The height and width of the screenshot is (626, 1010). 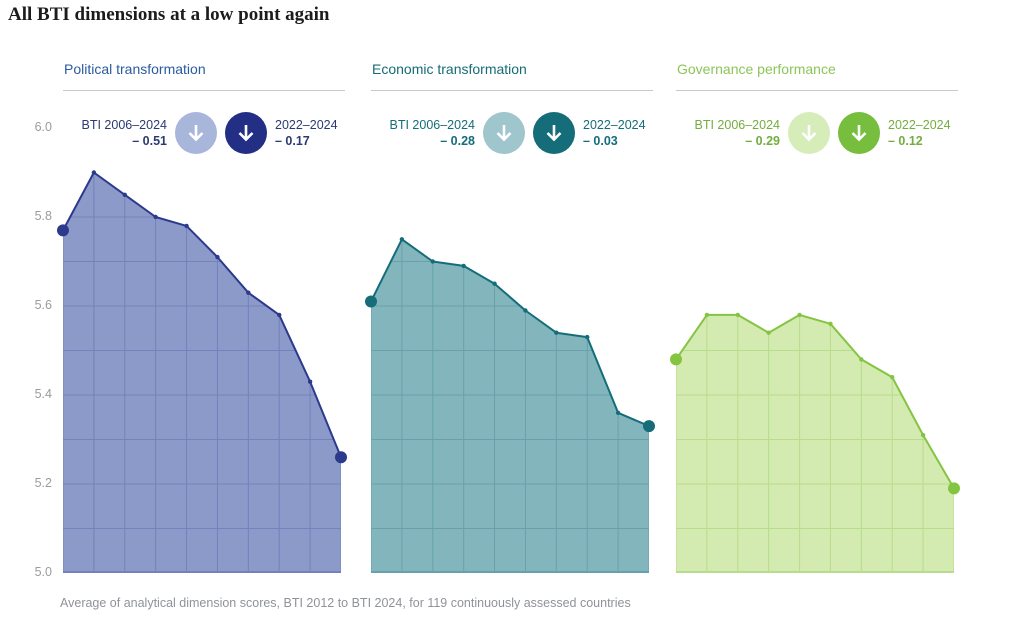 I want to click on legend-range-value: – 0.28, so click(x=457, y=141).